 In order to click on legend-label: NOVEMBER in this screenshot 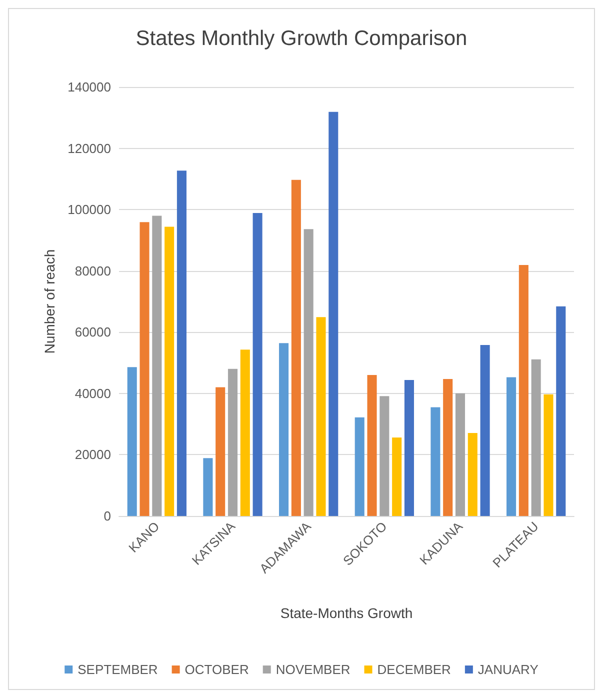, I will do `click(313, 669)`.